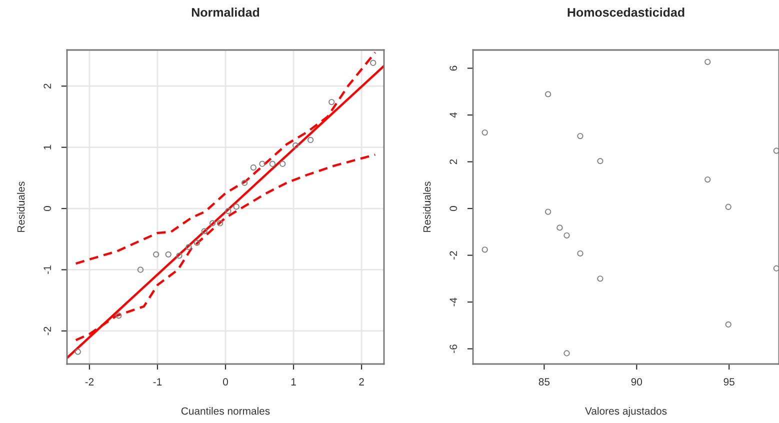 Image resolution: width=779 pixels, height=423 pixels. What do you see at coordinates (225, 411) in the screenshot?
I see `x-axis-title: Cuantiles normales` at bounding box center [225, 411].